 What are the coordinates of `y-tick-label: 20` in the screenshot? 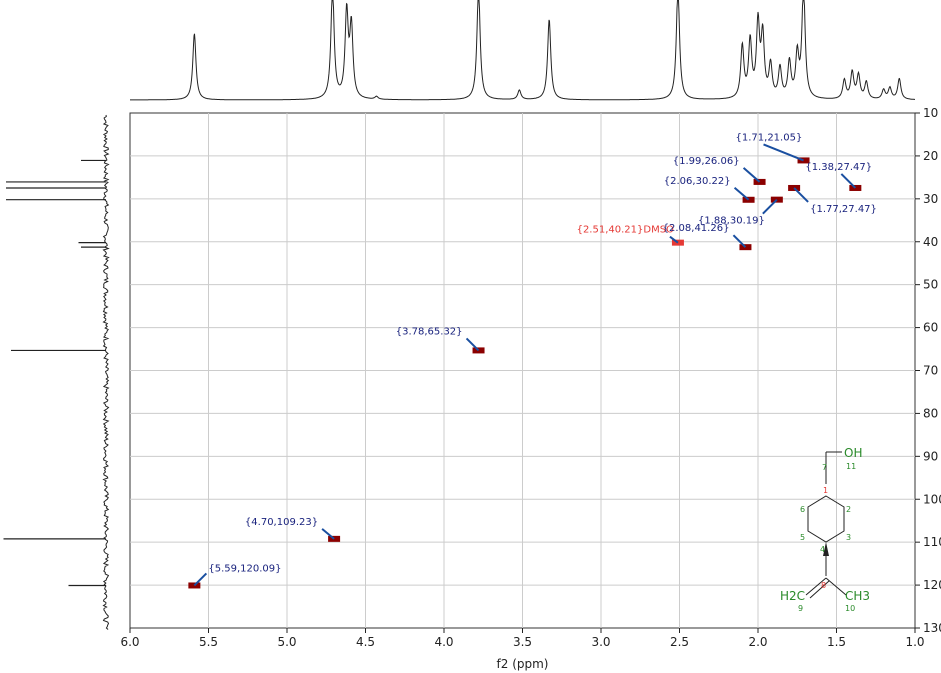 It's located at (930, 156).